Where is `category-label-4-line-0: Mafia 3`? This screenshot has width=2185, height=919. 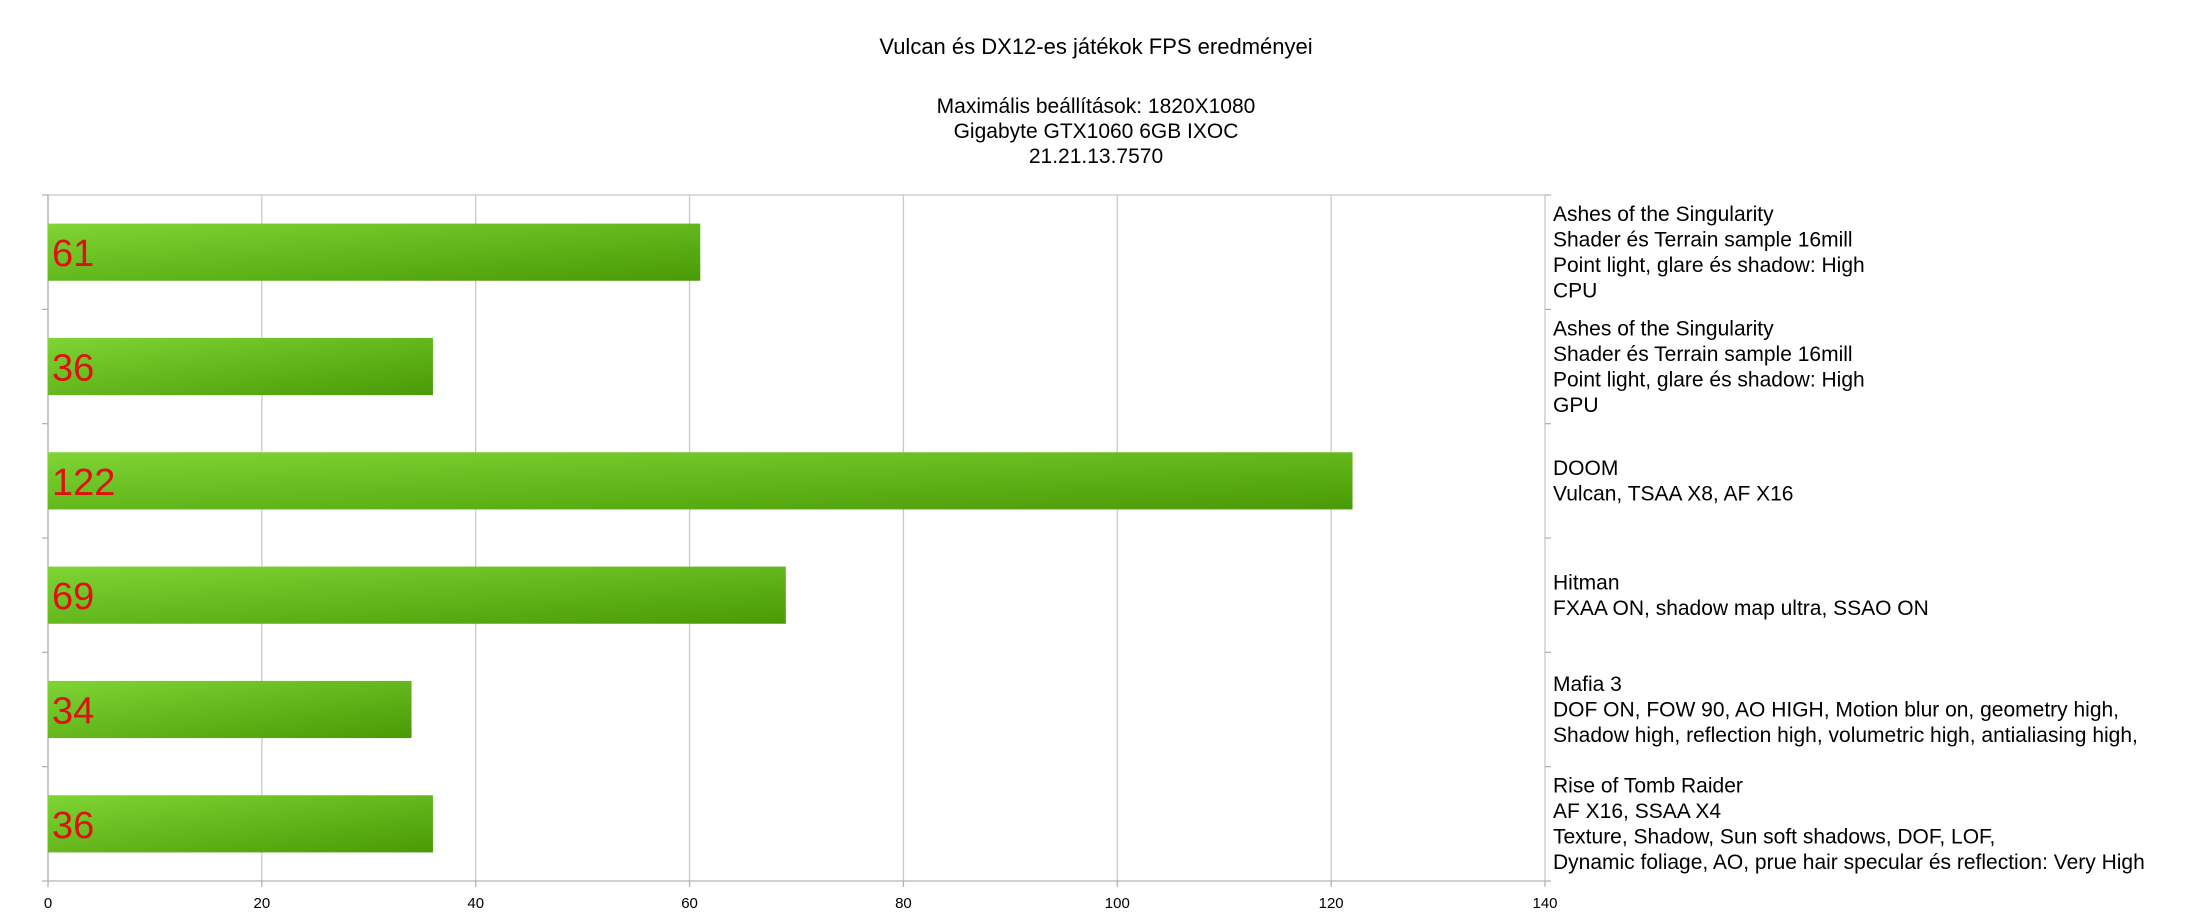 category-label-4-line-0: Mafia 3 is located at coordinates (1587, 684).